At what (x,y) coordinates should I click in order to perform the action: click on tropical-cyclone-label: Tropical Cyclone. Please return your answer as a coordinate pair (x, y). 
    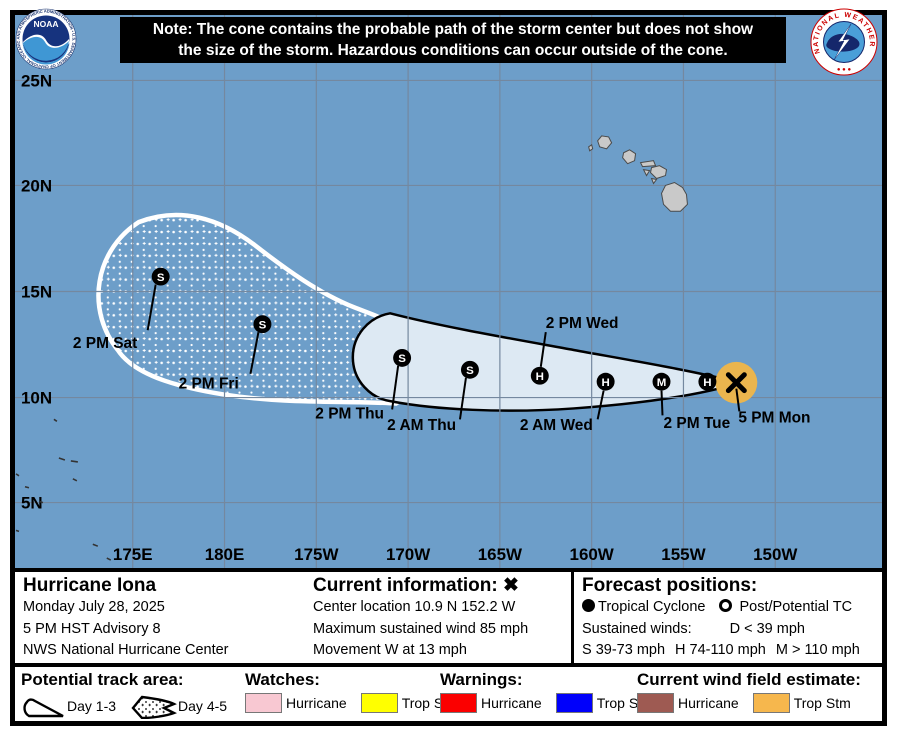
    Looking at the image, I should click on (652, 607).